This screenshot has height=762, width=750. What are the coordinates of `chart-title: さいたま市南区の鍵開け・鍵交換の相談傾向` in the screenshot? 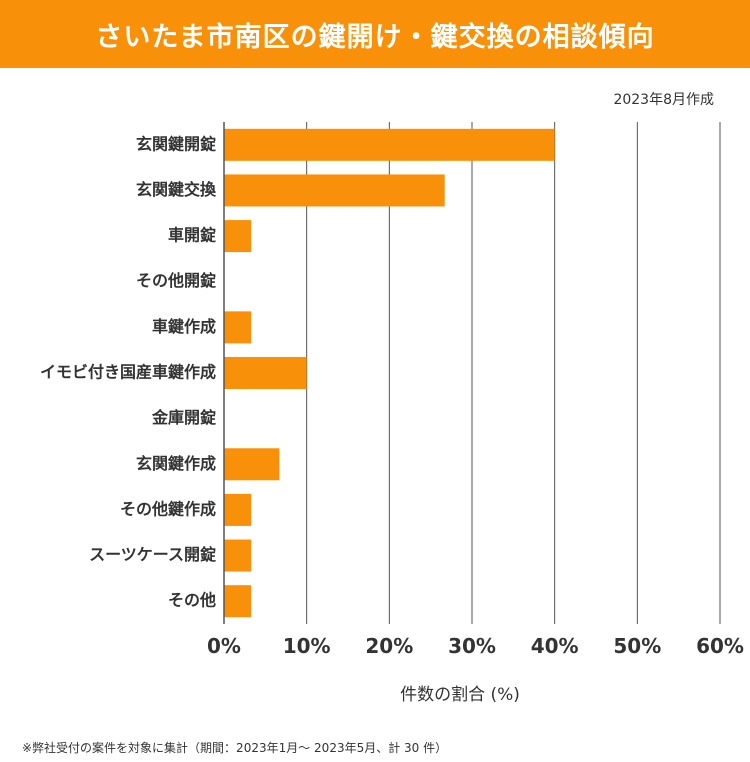 It's located at (375, 37).